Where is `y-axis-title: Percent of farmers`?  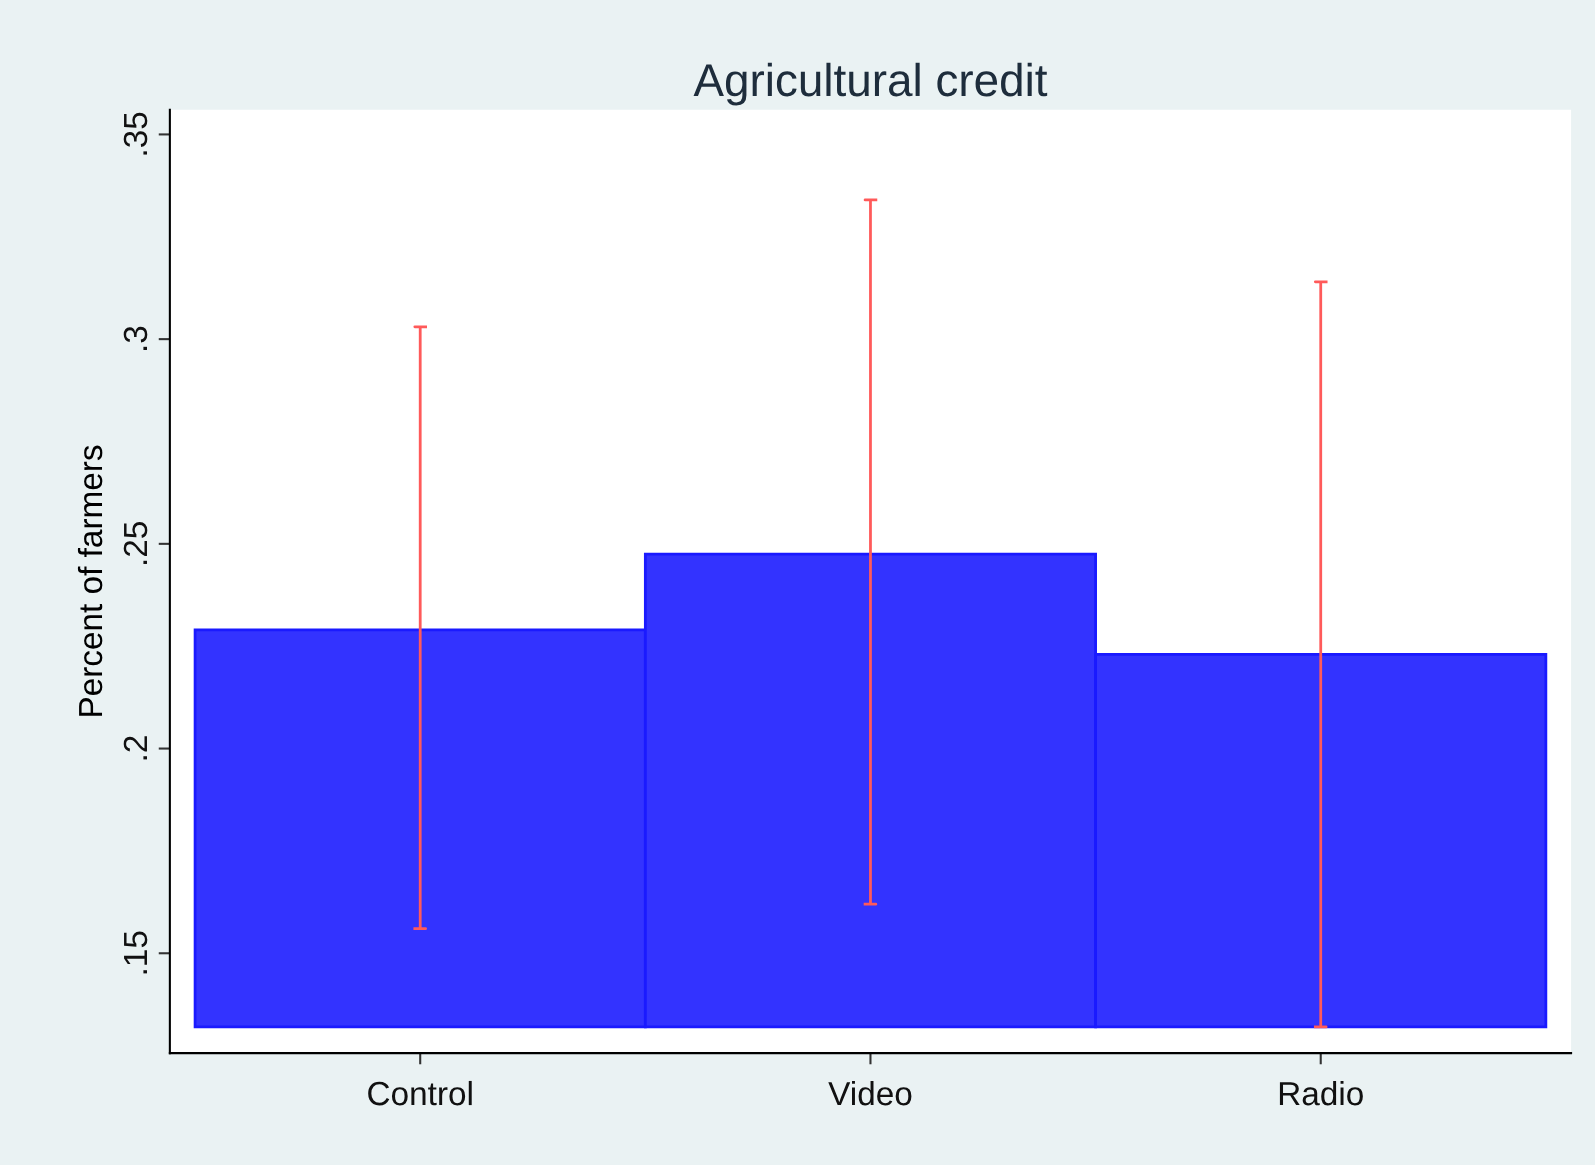
y-axis-title: Percent of farmers is located at coordinates (90, 580).